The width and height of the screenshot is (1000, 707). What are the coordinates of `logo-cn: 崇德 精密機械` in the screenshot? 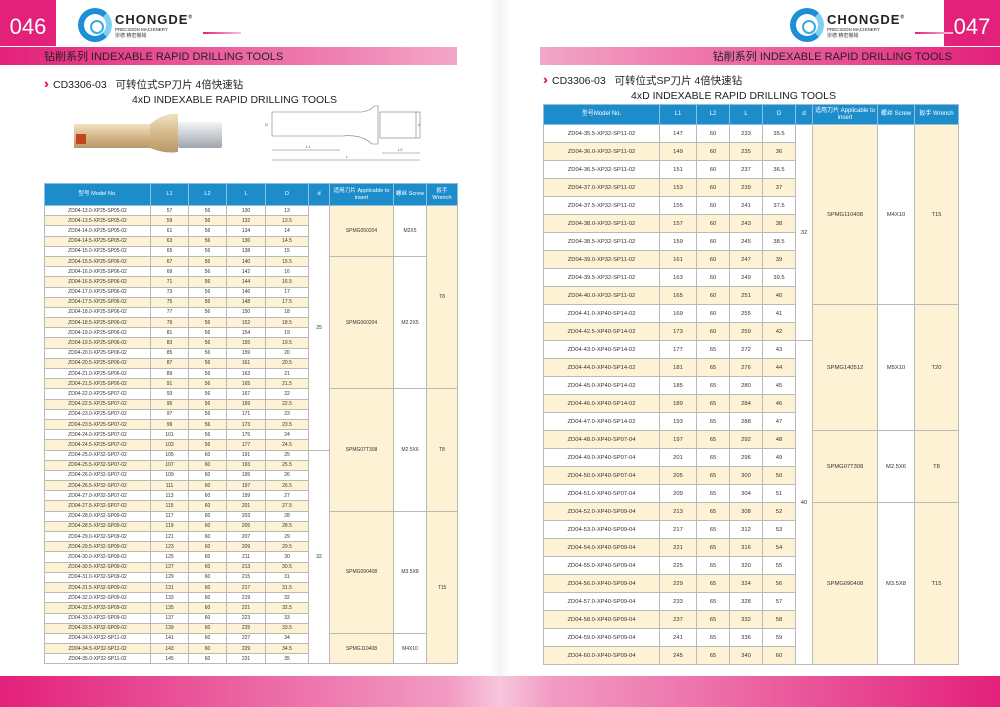 It's located at (131, 35).